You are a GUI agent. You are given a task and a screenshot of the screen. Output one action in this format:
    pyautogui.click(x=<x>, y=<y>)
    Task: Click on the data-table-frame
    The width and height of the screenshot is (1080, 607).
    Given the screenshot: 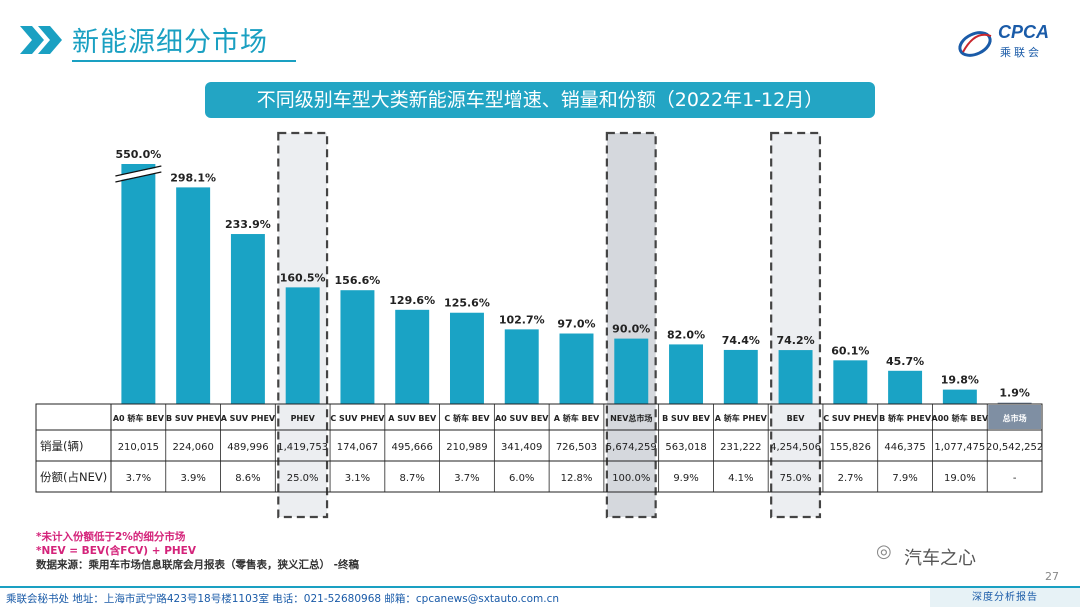 What is the action you would take?
    pyautogui.click(x=539, y=448)
    